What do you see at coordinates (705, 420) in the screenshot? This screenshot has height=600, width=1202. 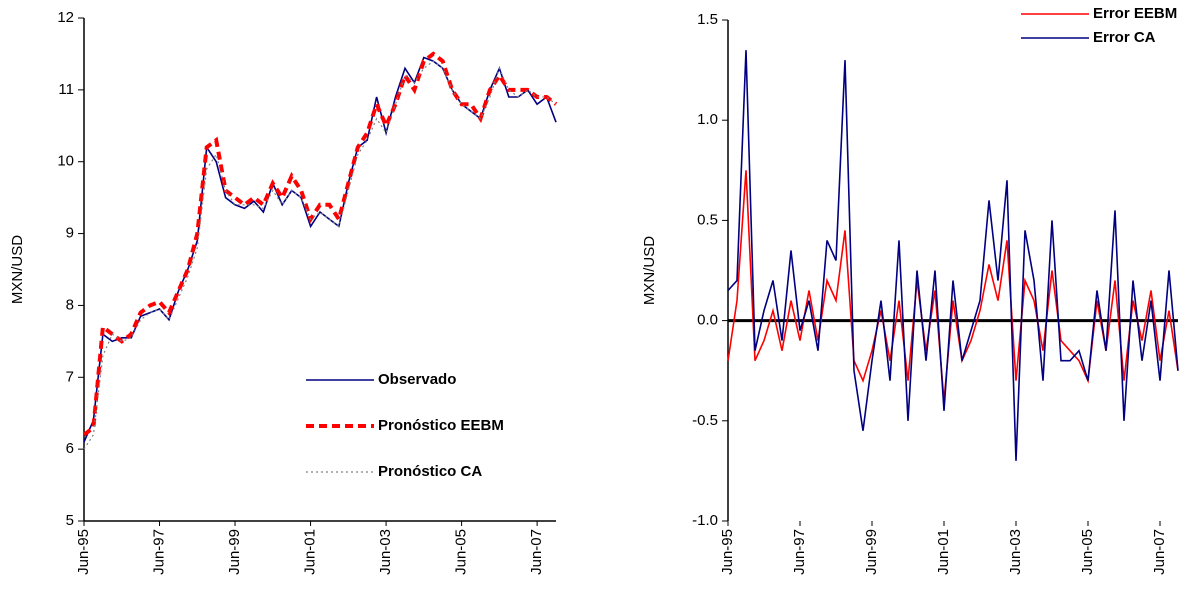 I see `y-tick-label: -0.5` at bounding box center [705, 420].